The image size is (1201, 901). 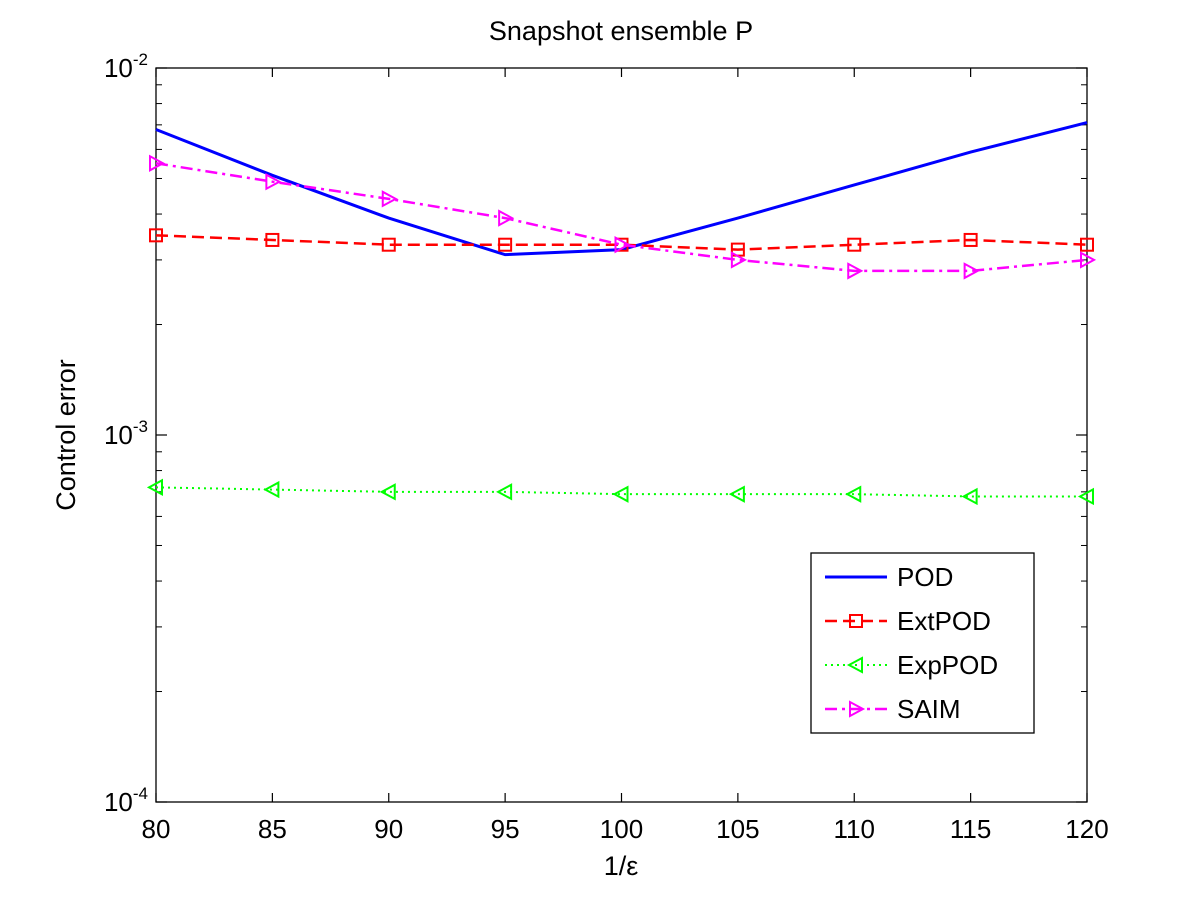 What do you see at coordinates (854, 829) in the screenshot?
I see `x-tick-label: 110` at bounding box center [854, 829].